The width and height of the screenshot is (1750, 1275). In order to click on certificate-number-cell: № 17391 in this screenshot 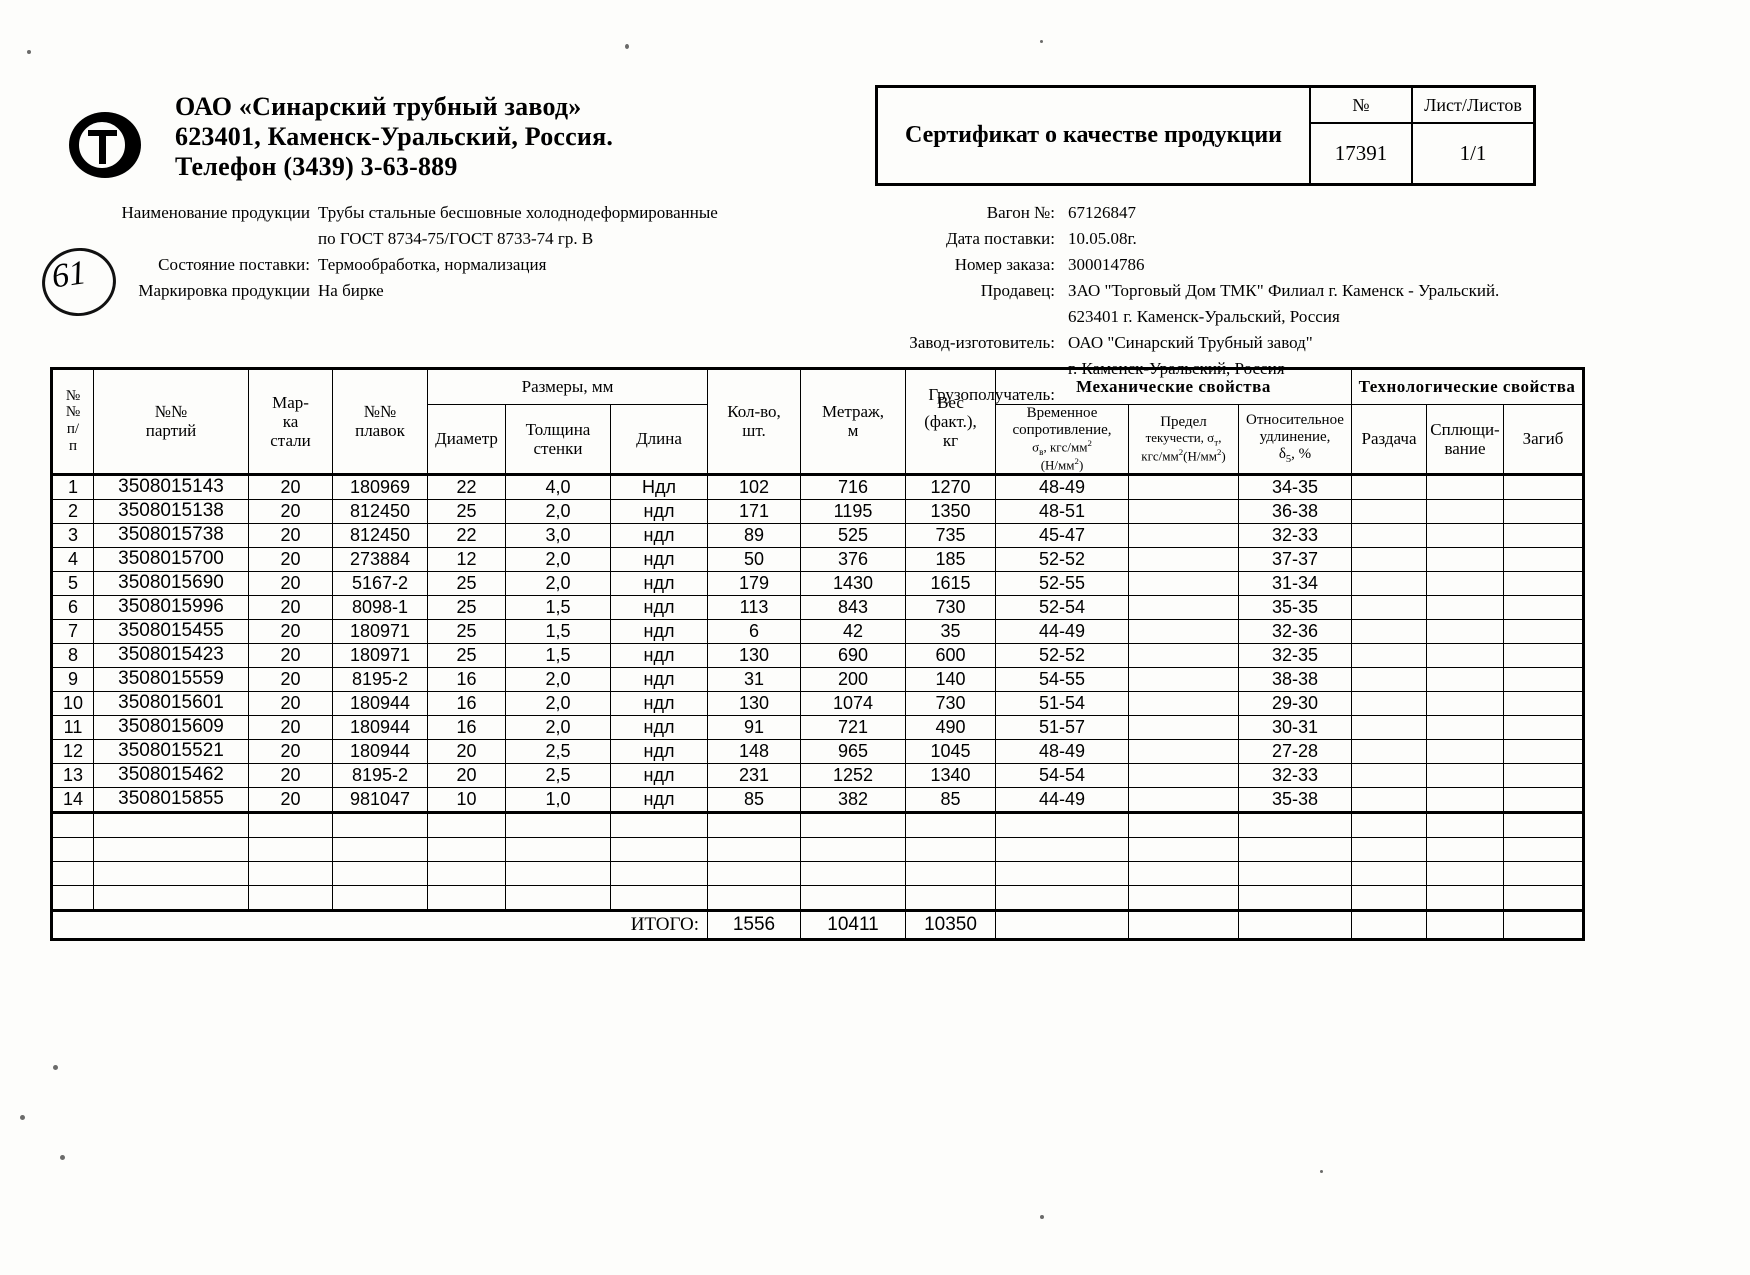, I will do `click(1362, 135)`.